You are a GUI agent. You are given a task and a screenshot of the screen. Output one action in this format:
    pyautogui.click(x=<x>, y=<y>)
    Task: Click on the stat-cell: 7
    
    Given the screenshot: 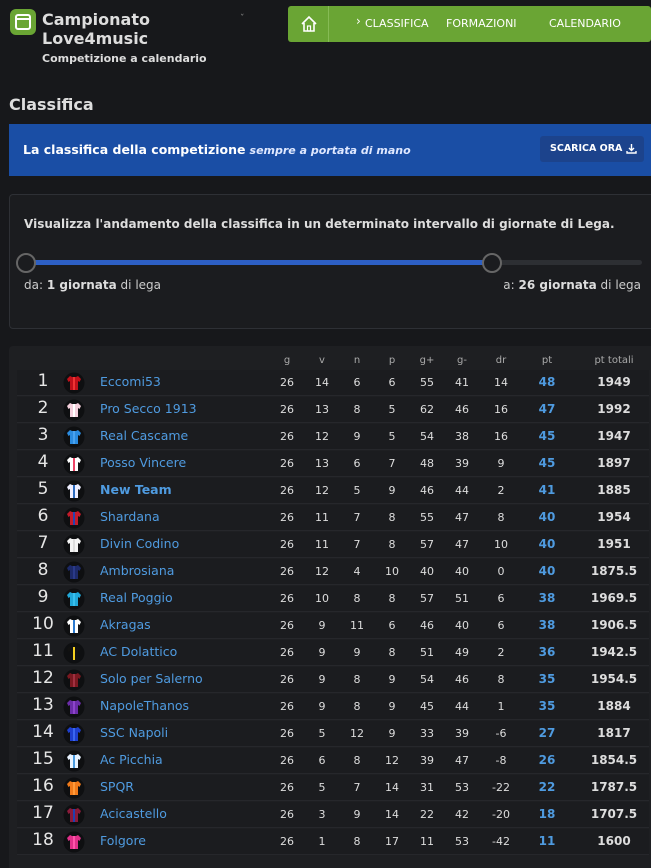 What is the action you would take?
    pyautogui.click(x=357, y=517)
    